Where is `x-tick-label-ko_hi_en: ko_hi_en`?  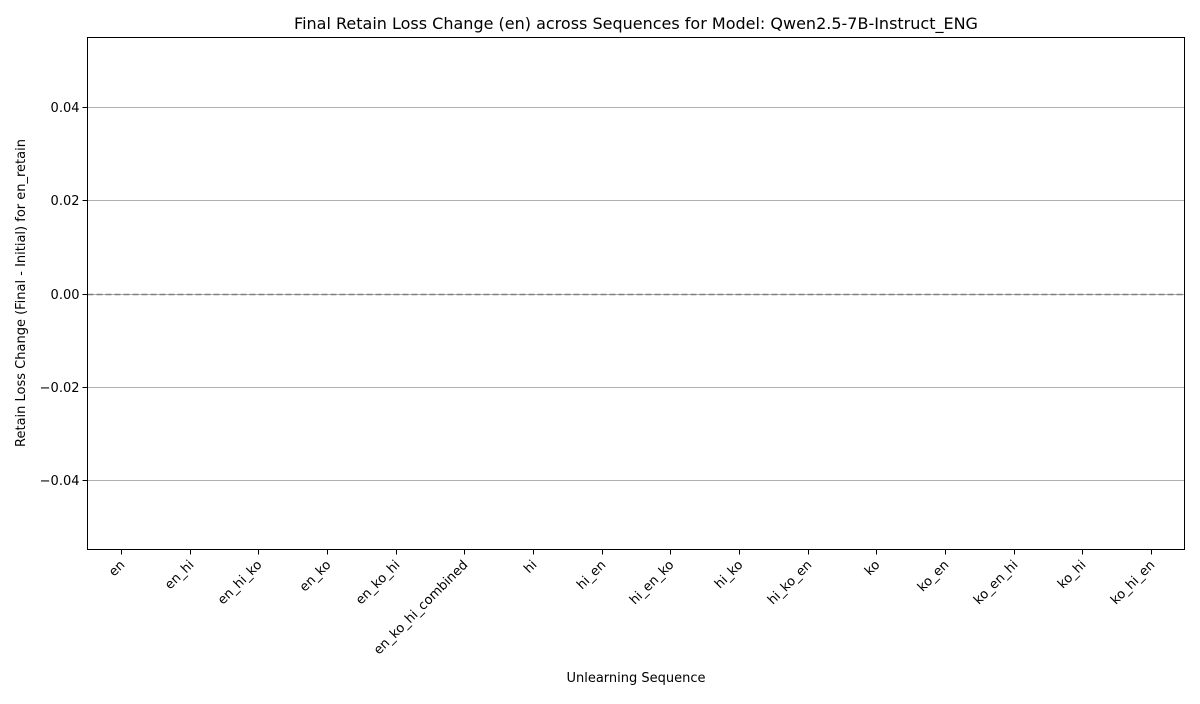
x-tick-label-ko_hi_en: ko_hi_en is located at coordinates (1133, 583).